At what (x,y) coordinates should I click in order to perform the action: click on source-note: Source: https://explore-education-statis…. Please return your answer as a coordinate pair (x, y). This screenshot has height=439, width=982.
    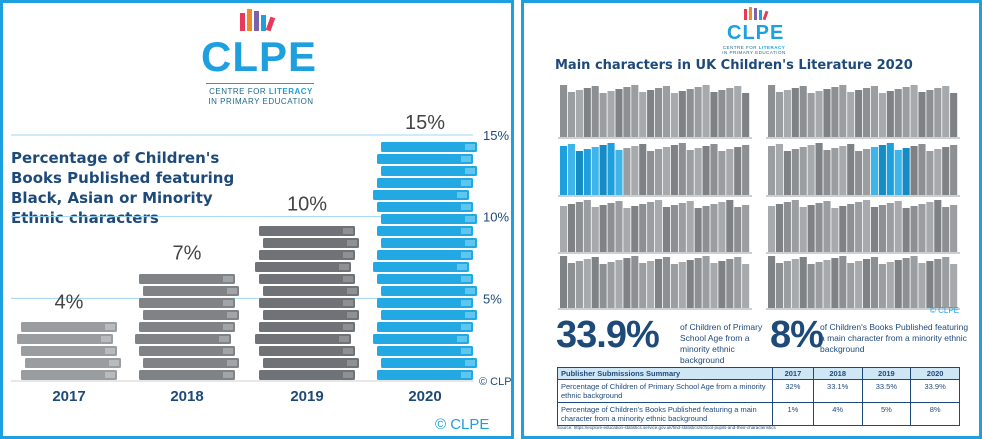
    Looking at the image, I should click on (666, 427).